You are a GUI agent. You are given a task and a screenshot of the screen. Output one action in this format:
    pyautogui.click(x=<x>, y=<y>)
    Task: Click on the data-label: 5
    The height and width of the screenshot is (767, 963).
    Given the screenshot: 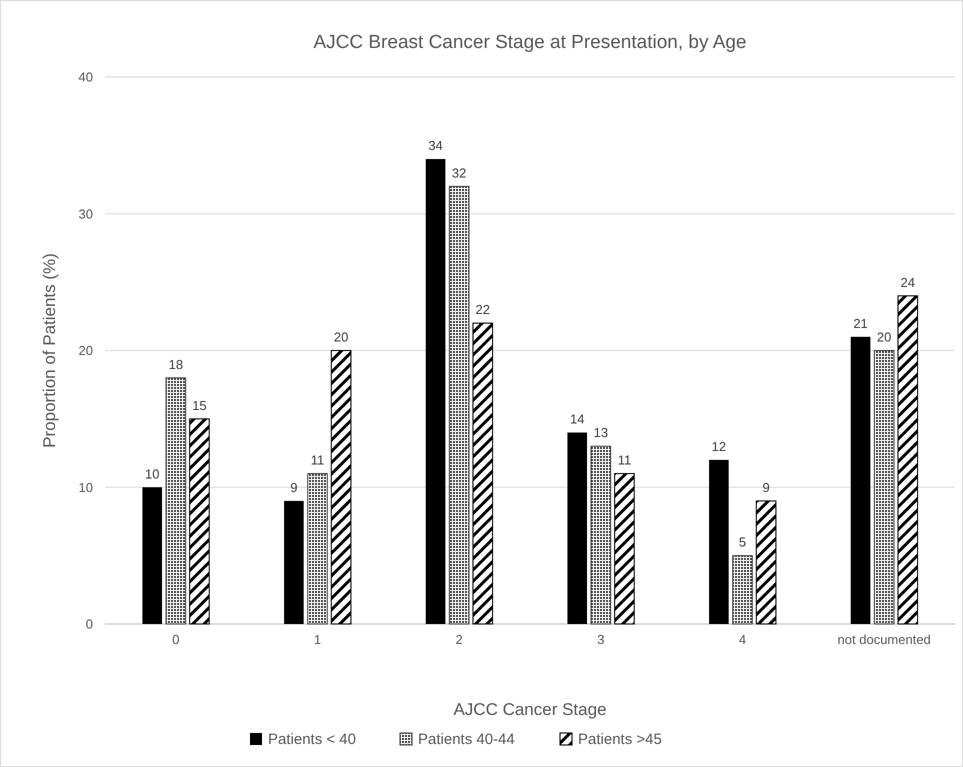 What is the action you would take?
    pyautogui.click(x=742, y=542)
    